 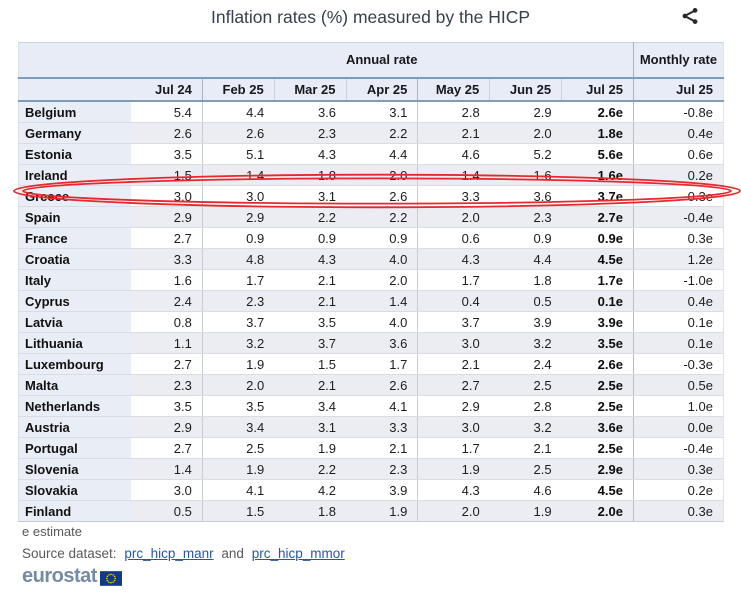 I want to click on share-icon, so click(x=690, y=16).